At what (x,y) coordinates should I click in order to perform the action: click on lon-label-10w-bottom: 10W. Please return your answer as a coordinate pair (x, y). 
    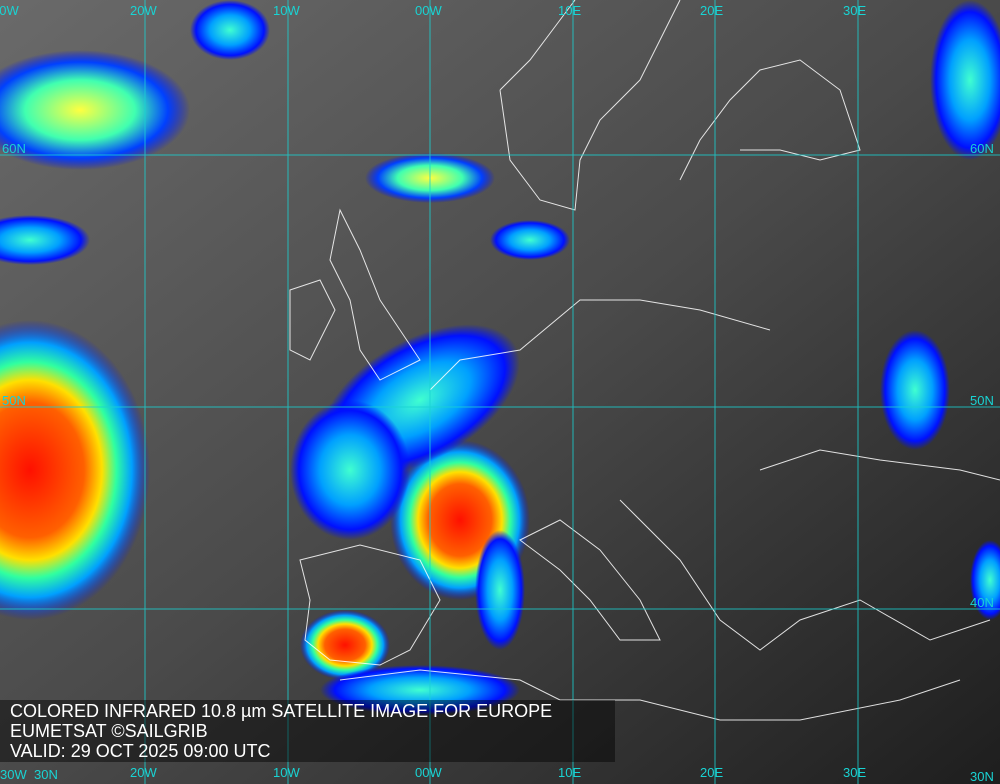
    Looking at the image, I should click on (286, 772).